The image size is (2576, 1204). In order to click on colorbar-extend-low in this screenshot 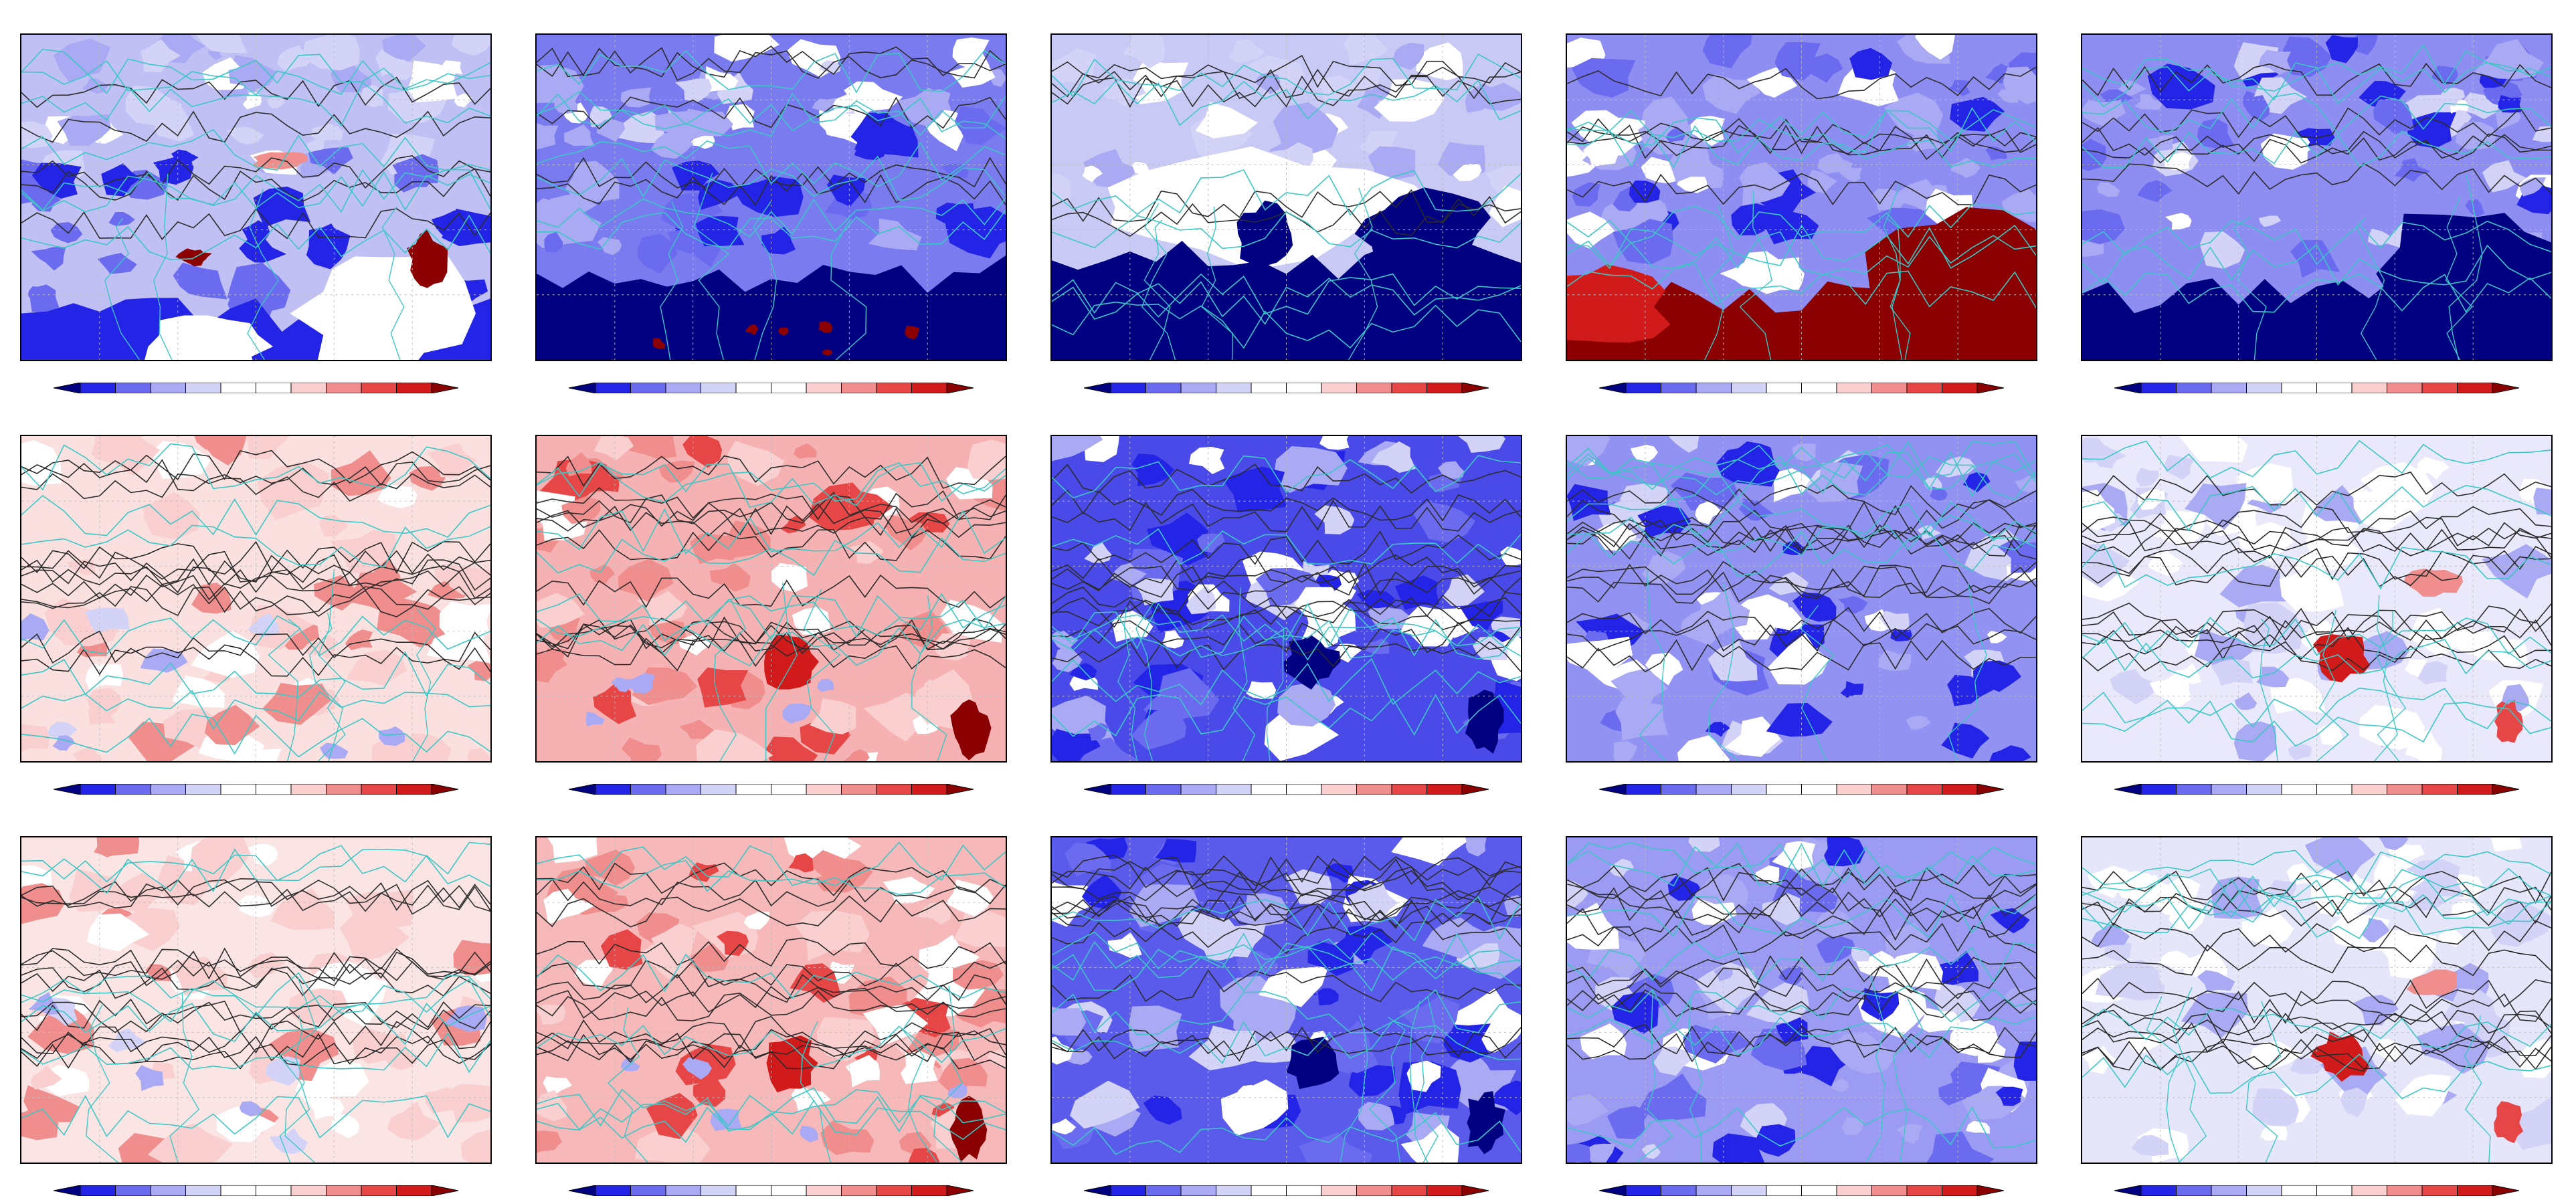, I will do `click(582, 789)`.